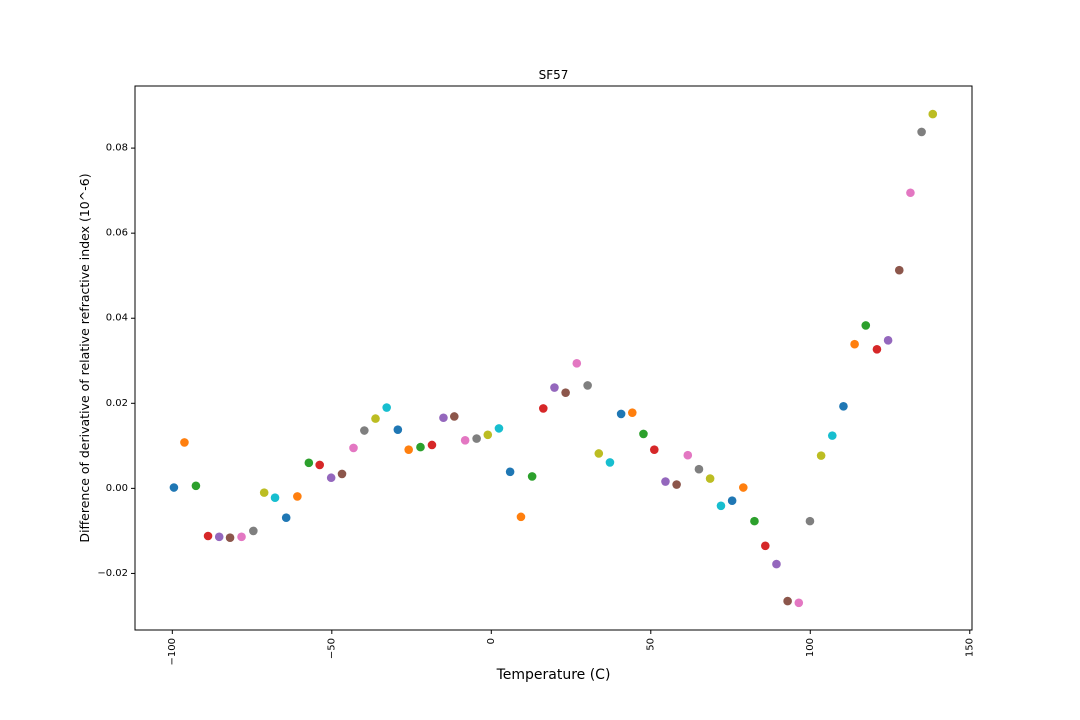 The image size is (1080, 720). What do you see at coordinates (117, 233) in the screenshot?
I see `y-tick-label: 0.06` at bounding box center [117, 233].